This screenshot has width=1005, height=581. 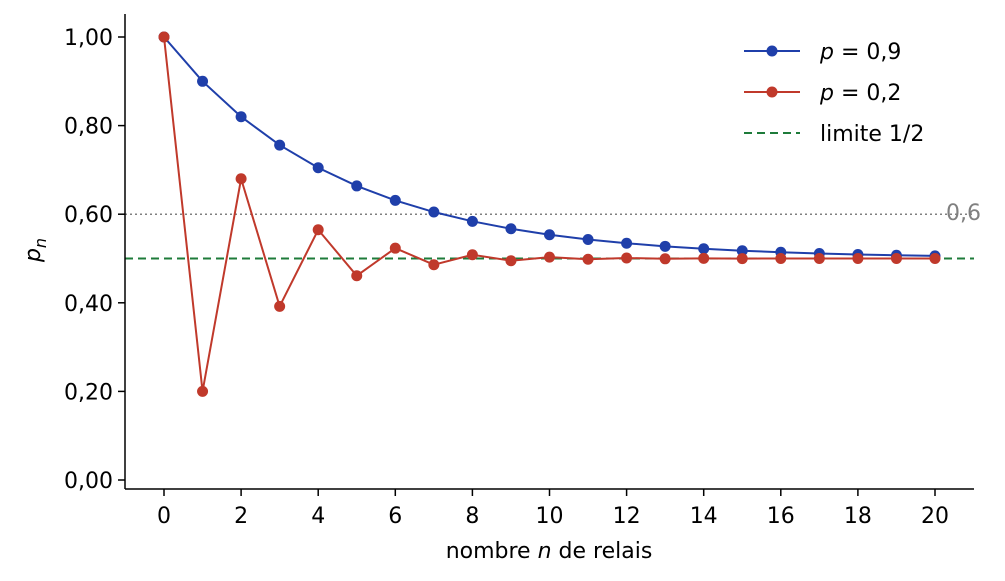 What do you see at coordinates (935, 516) in the screenshot?
I see `x-tick-label-20: 20` at bounding box center [935, 516].